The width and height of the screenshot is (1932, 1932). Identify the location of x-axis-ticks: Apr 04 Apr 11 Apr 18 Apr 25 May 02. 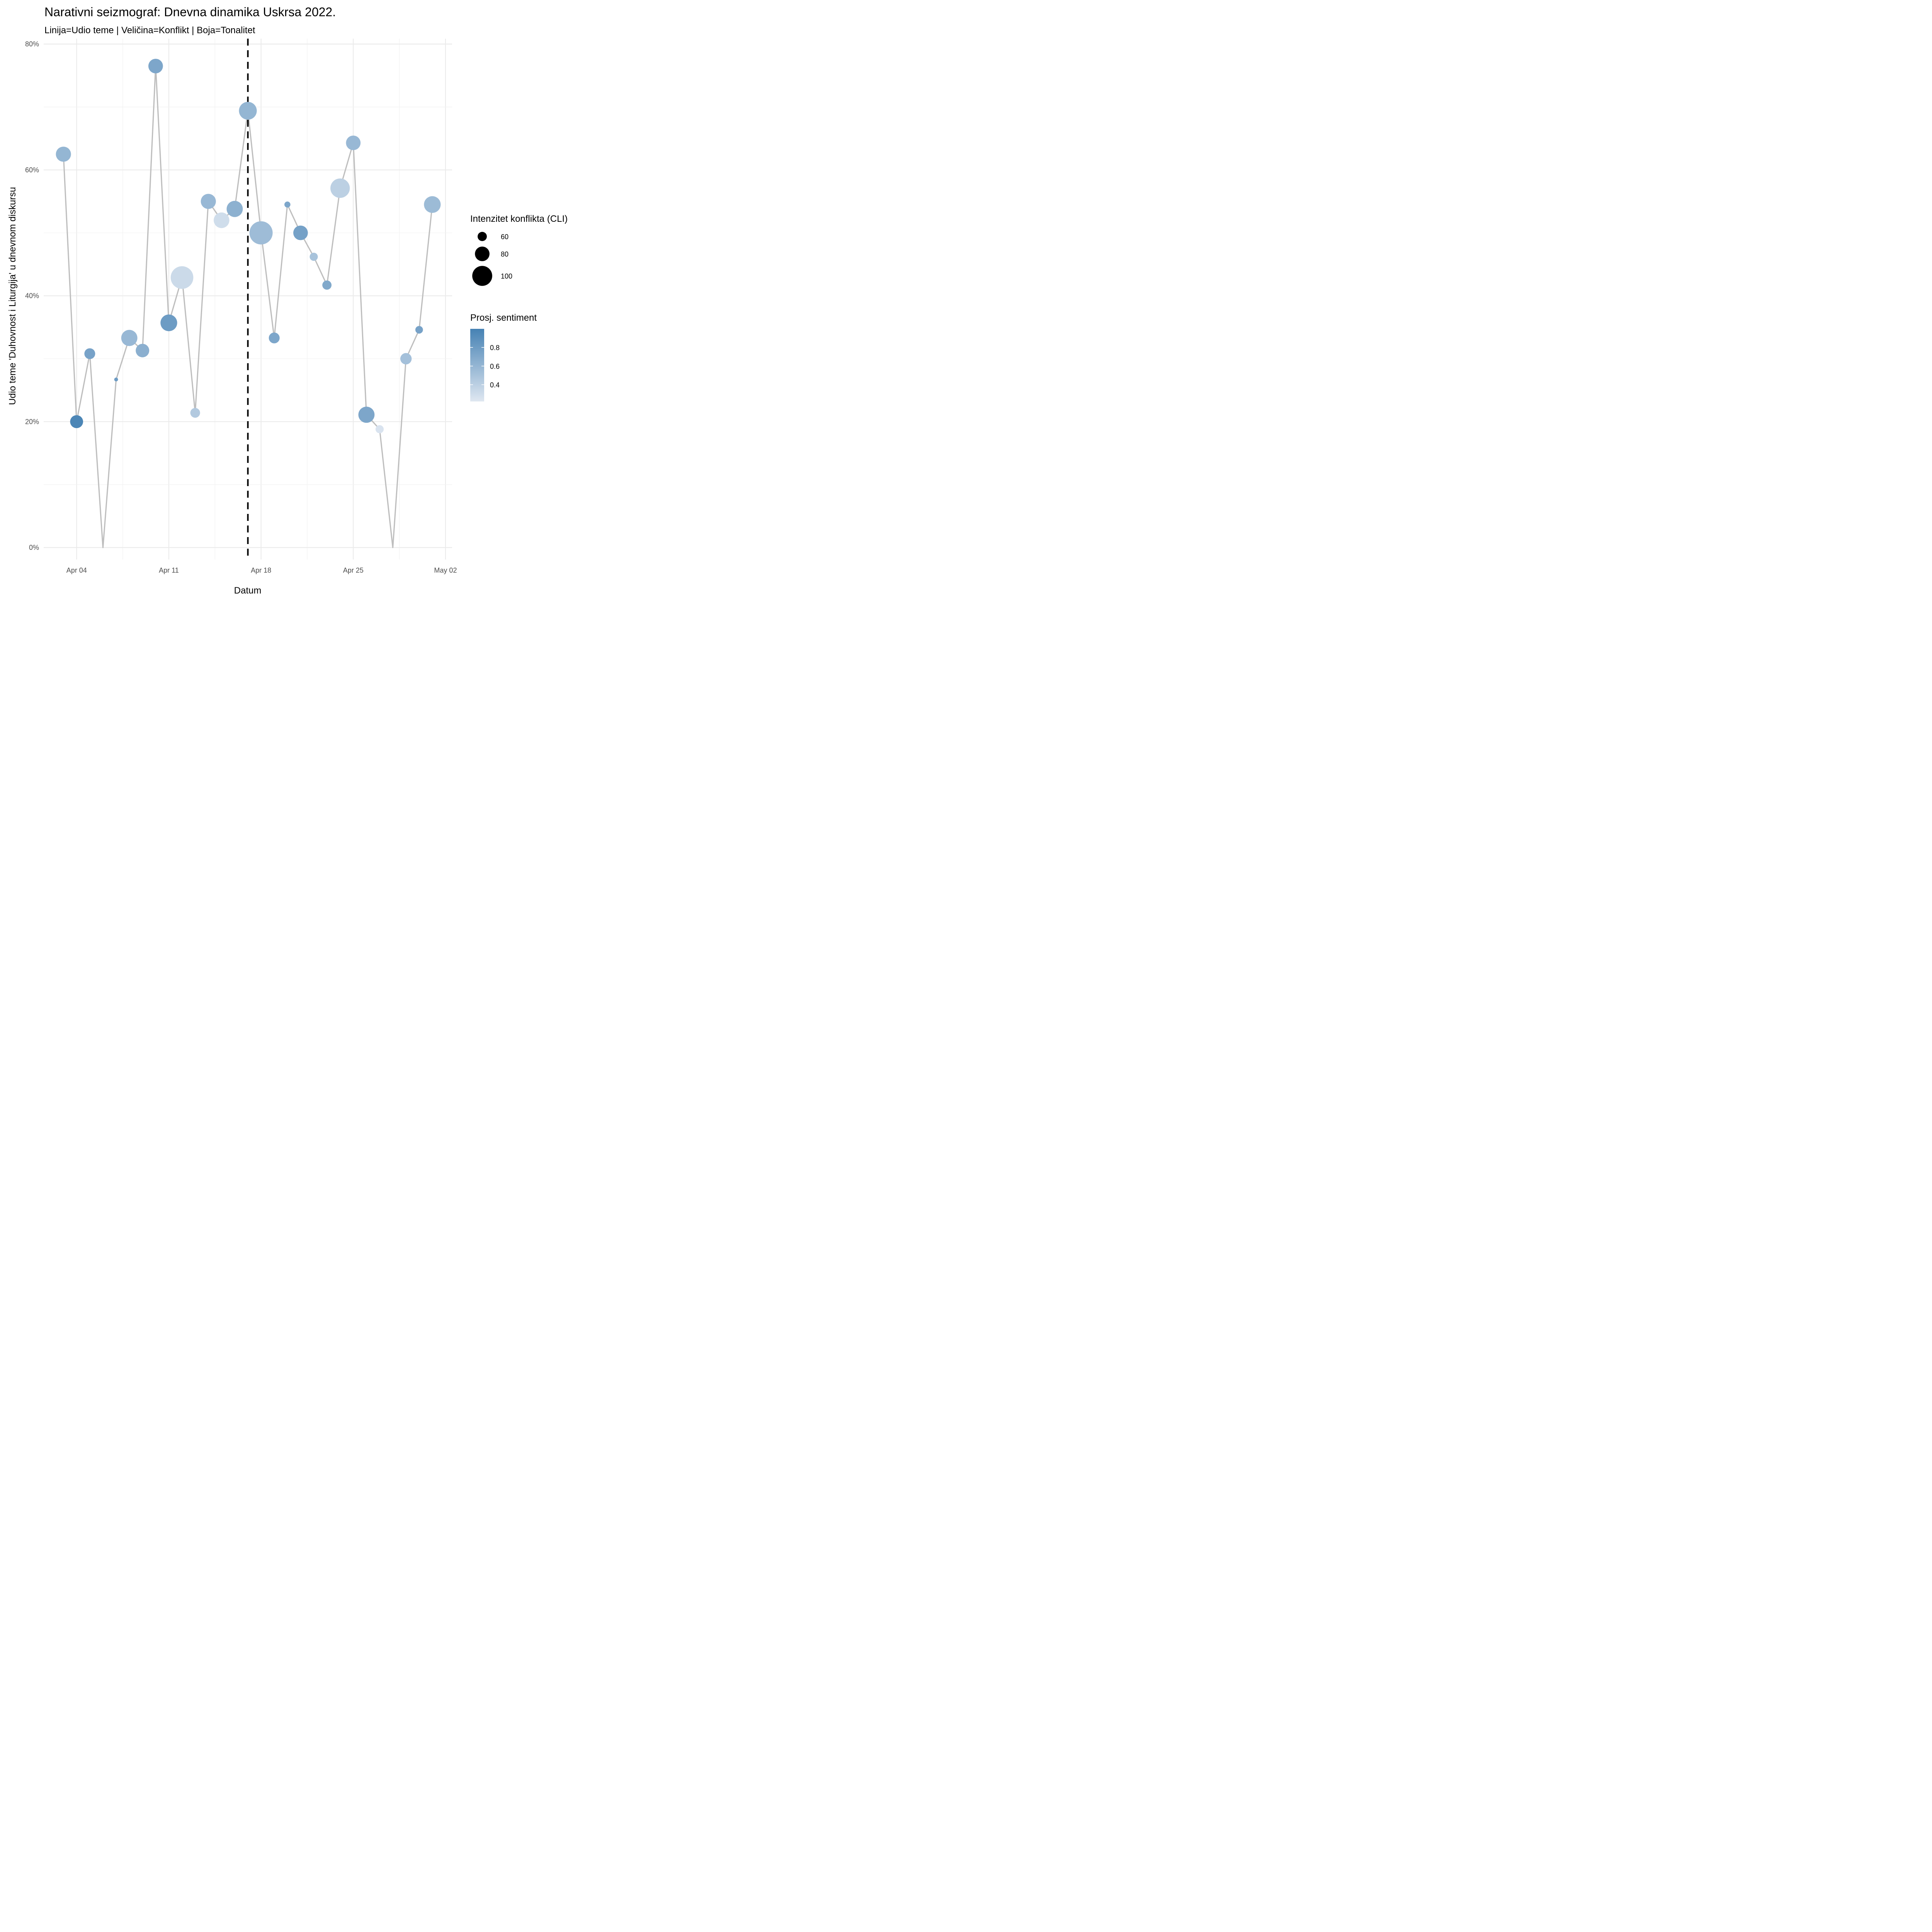
(261, 570).